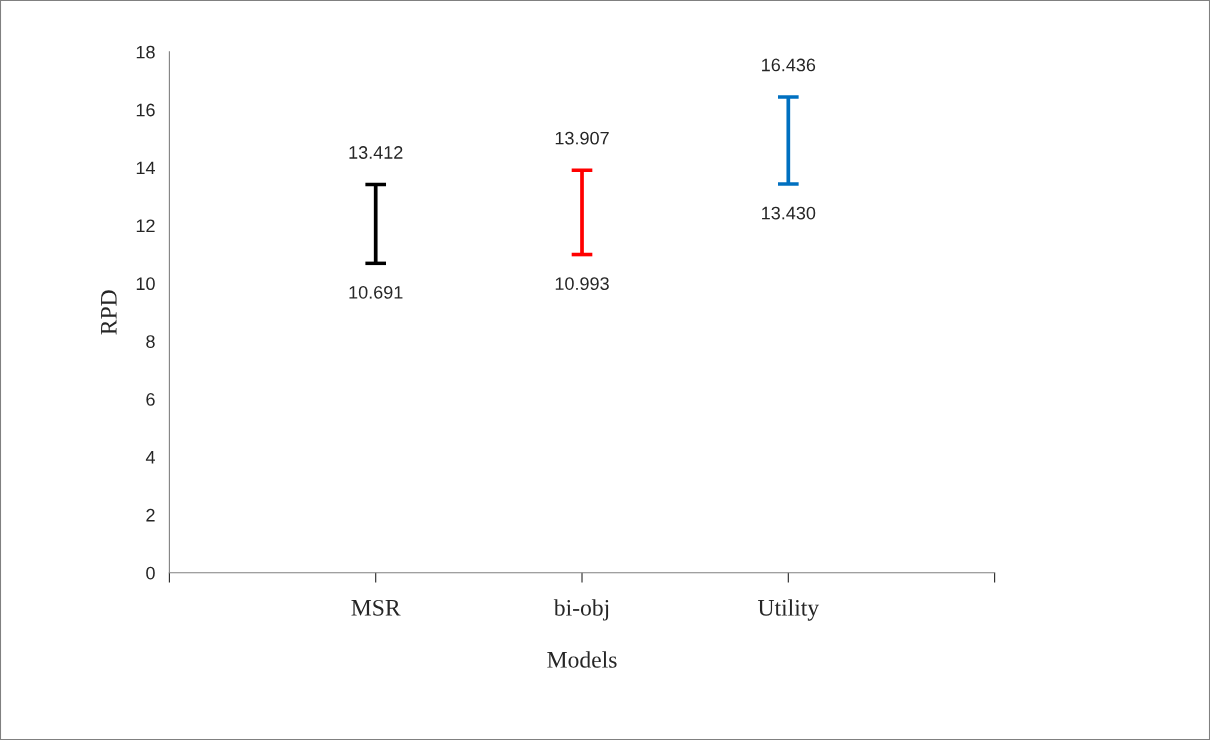  I want to click on y-axis-title: RPD, so click(109, 312).